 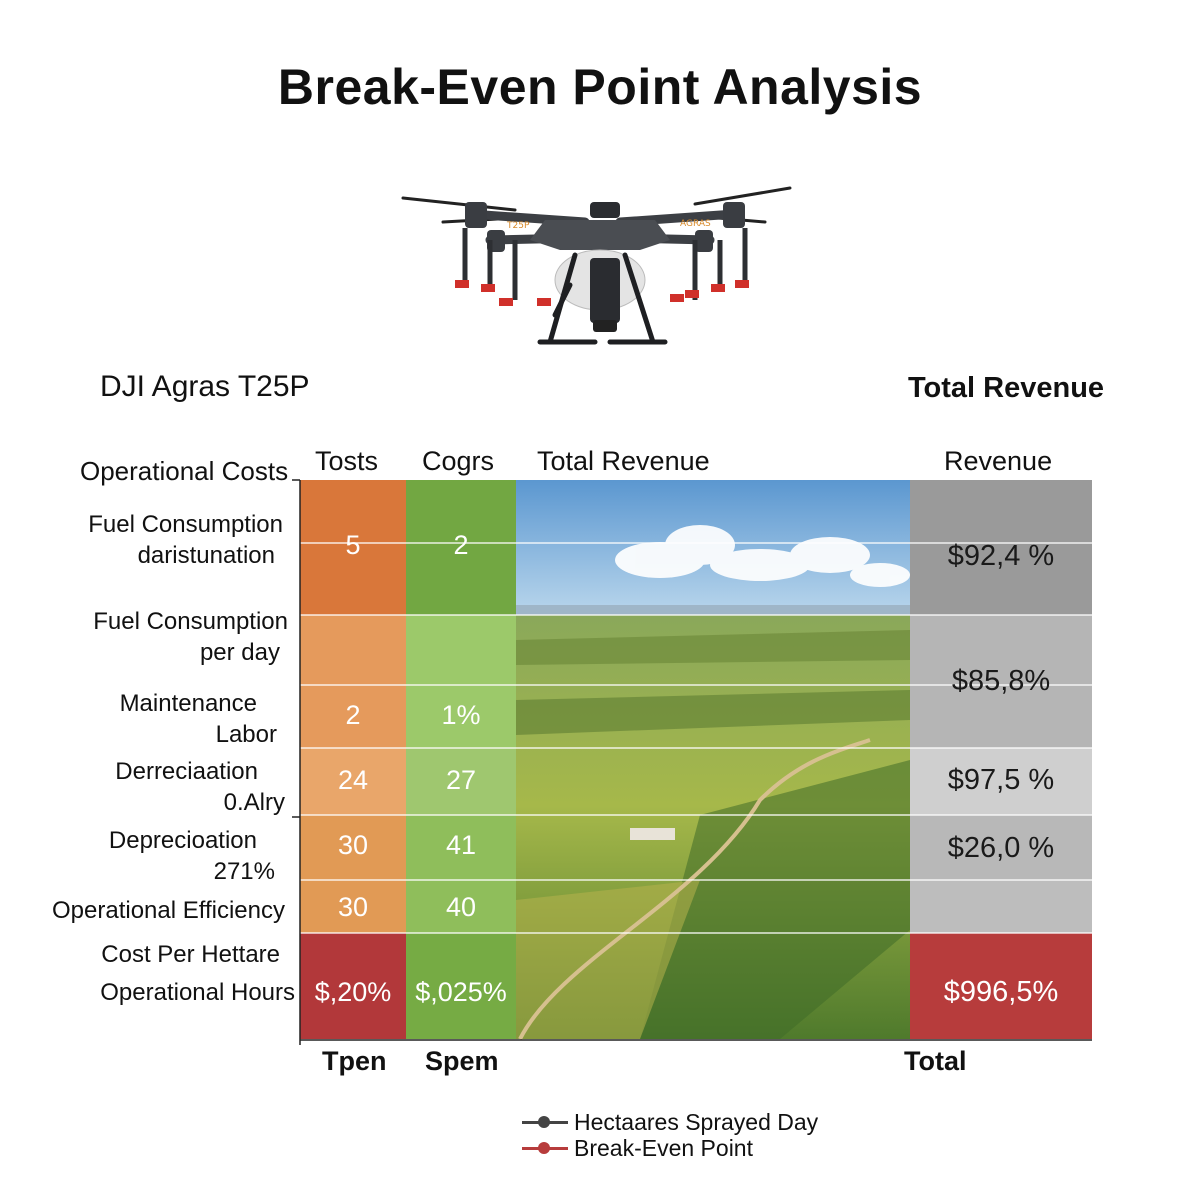 What do you see at coordinates (596, 265) in the screenshot?
I see `drone-image: T25P AGRAS` at bounding box center [596, 265].